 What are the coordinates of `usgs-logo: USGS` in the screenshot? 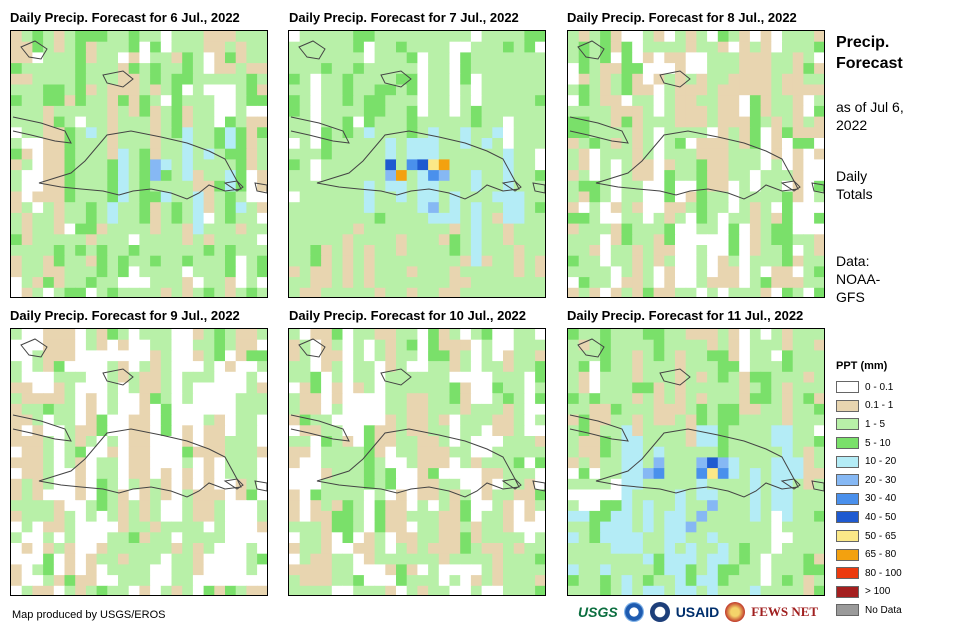 It's located at (598, 612).